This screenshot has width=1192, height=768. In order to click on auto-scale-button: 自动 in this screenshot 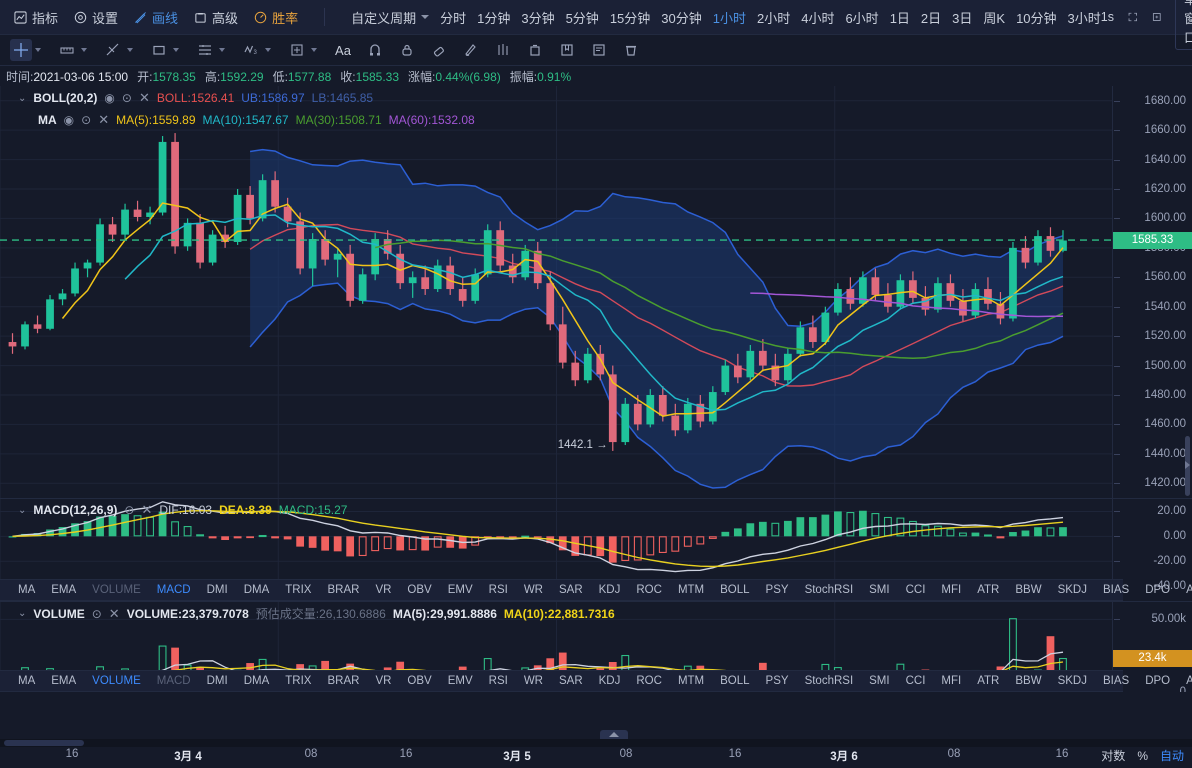, I will do `click(1171, 756)`.